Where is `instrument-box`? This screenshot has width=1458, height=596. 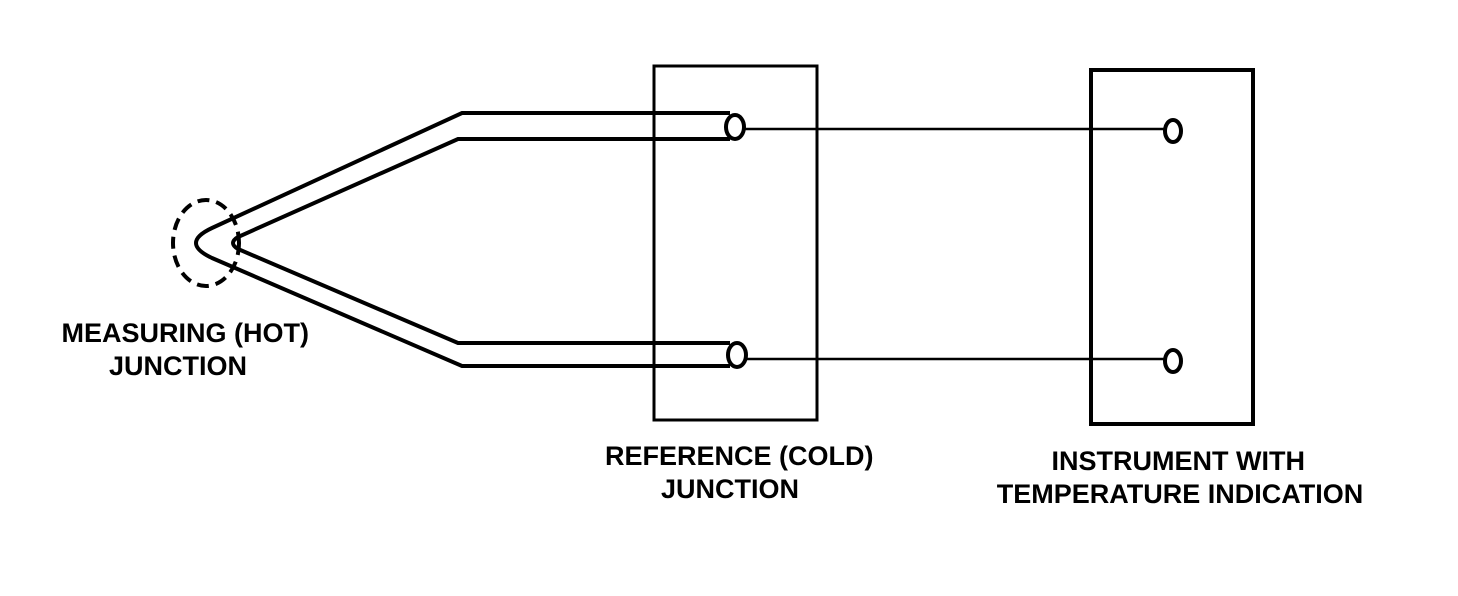
instrument-box is located at coordinates (1172, 247).